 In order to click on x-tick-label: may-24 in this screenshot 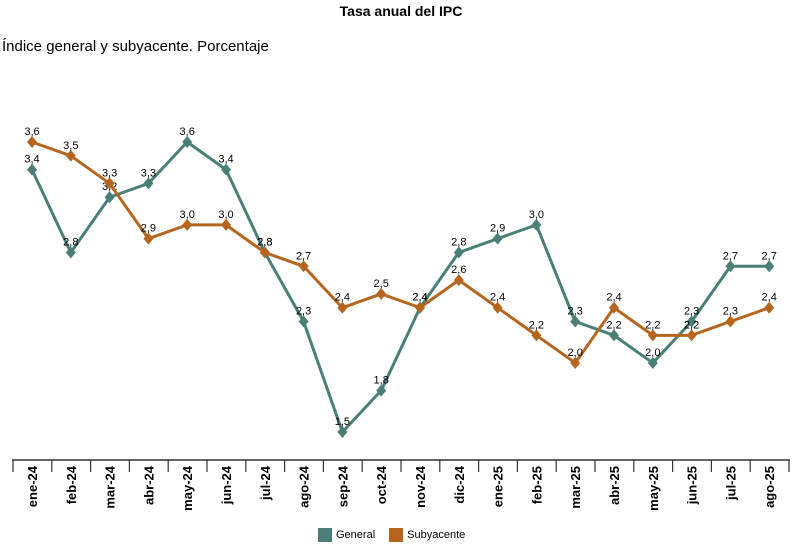, I will do `click(187, 488)`.